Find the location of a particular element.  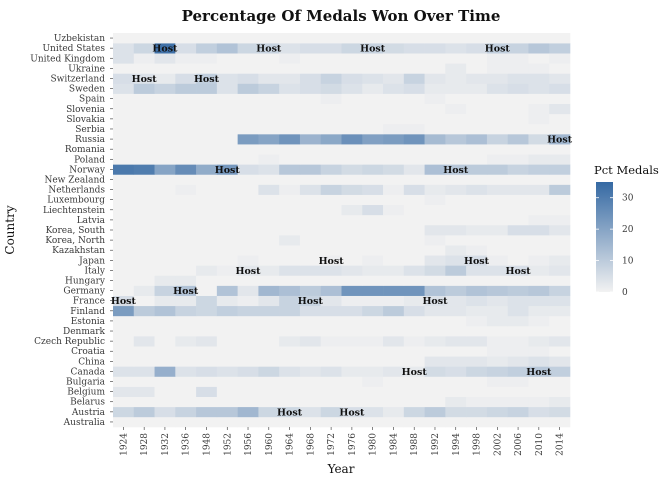

cell-slovakia-1998 is located at coordinates (477, 119).